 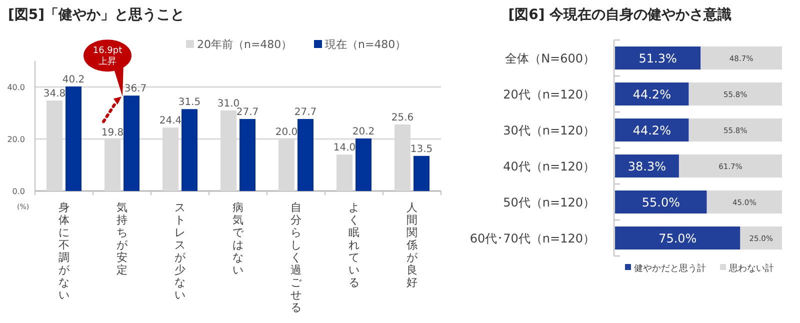 What do you see at coordinates (421, 149) in the screenshot?
I see `data-label: 13.5` at bounding box center [421, 149].